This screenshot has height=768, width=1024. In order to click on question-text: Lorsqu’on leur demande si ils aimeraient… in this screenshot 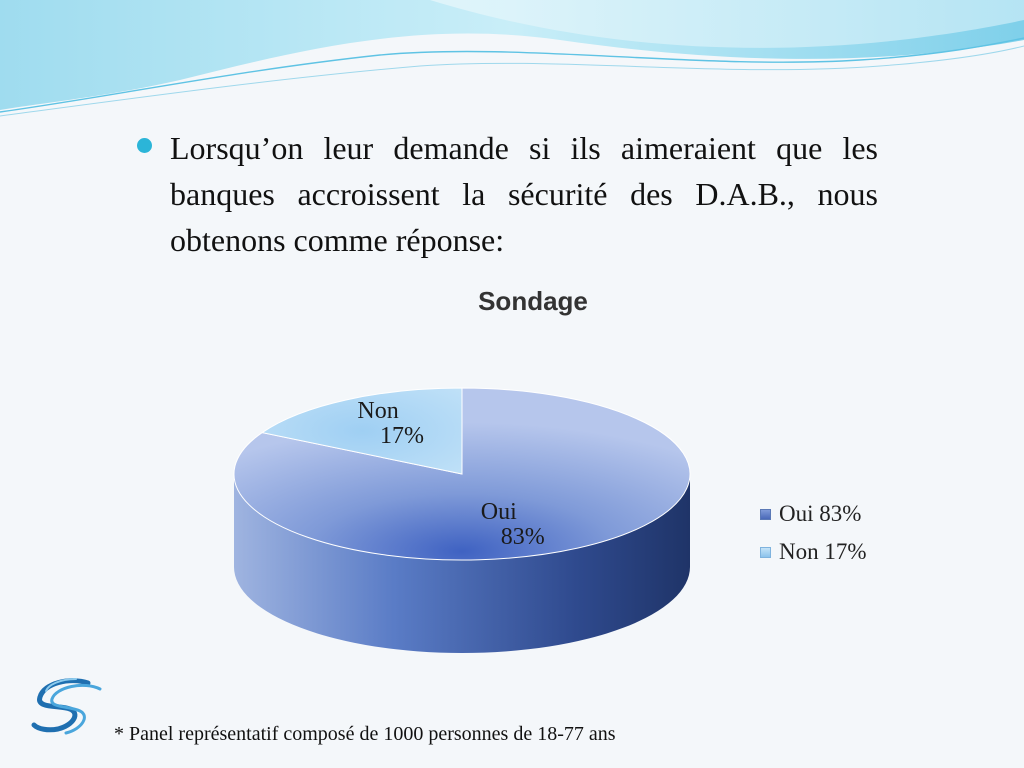, I will do `click(524, 194)`.